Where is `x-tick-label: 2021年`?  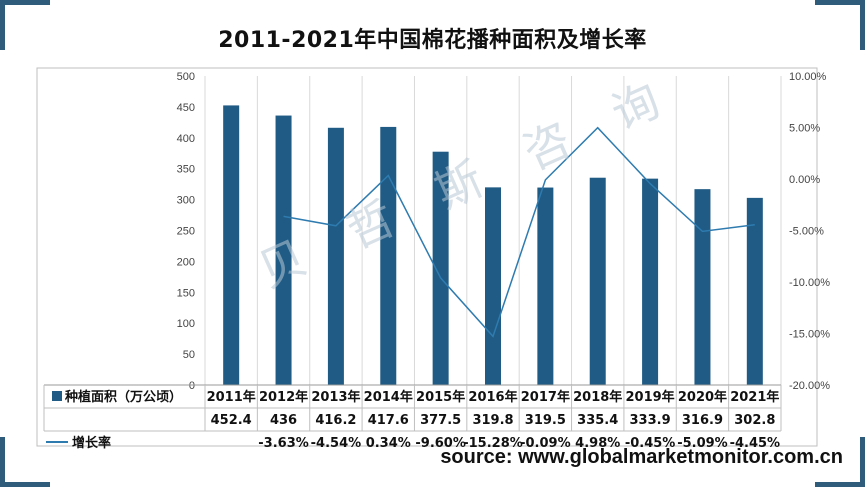 x-tick-label: 2021年 is located at coordinates (754, 397).